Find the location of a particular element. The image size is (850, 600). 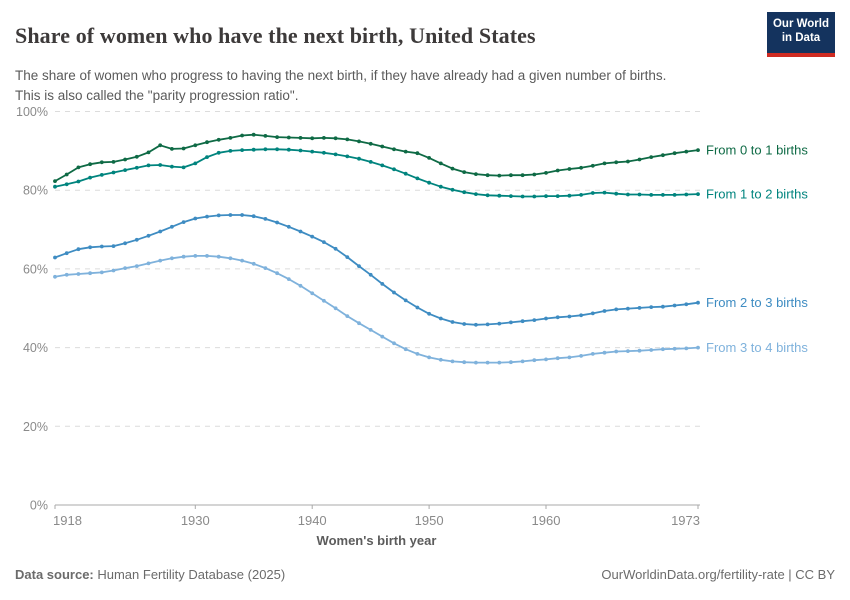

series-label: From 2 to 3 births is located at coordinates (757, 302).